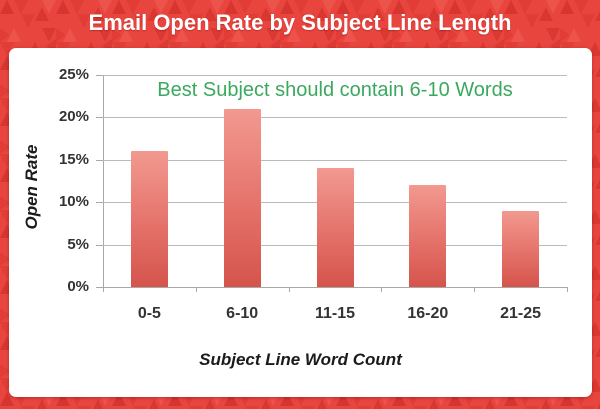 The width and height of the screenshot is (600, 409). I want to click on x-tick-label: 11-15, so click(335, 313).